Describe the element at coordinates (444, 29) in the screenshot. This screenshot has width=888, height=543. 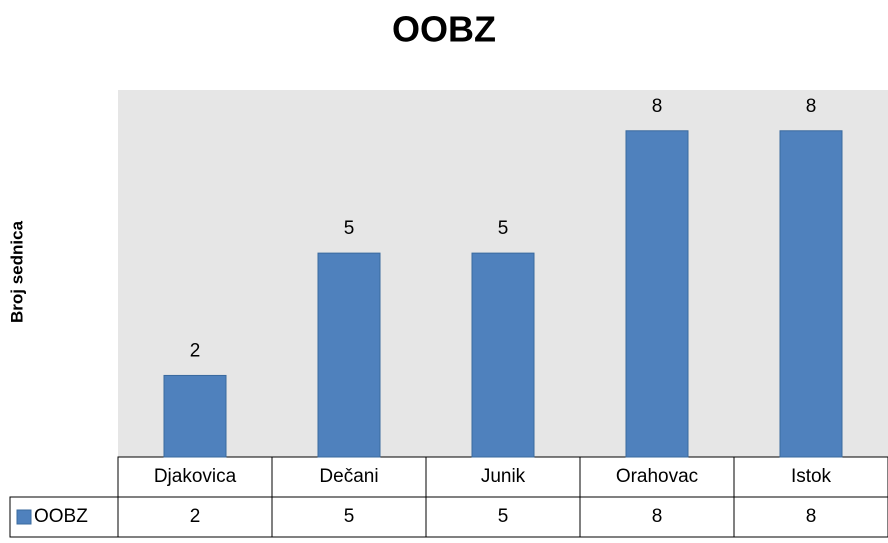
I see `chart-title: OOBZ` at that location.